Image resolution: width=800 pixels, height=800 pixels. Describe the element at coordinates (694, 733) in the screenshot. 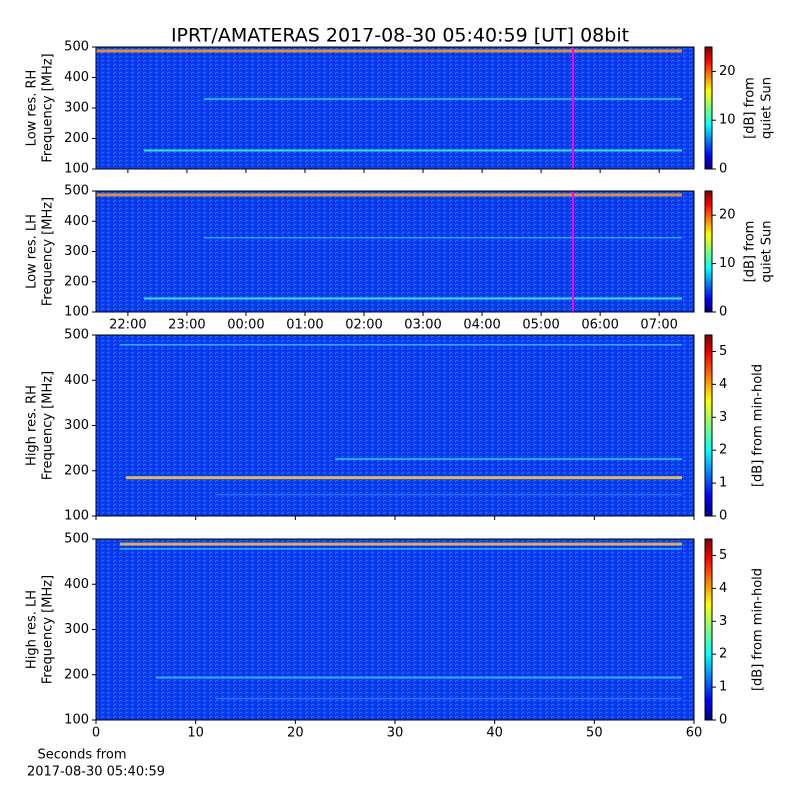

I see `x-tick-label: 60` at that location.